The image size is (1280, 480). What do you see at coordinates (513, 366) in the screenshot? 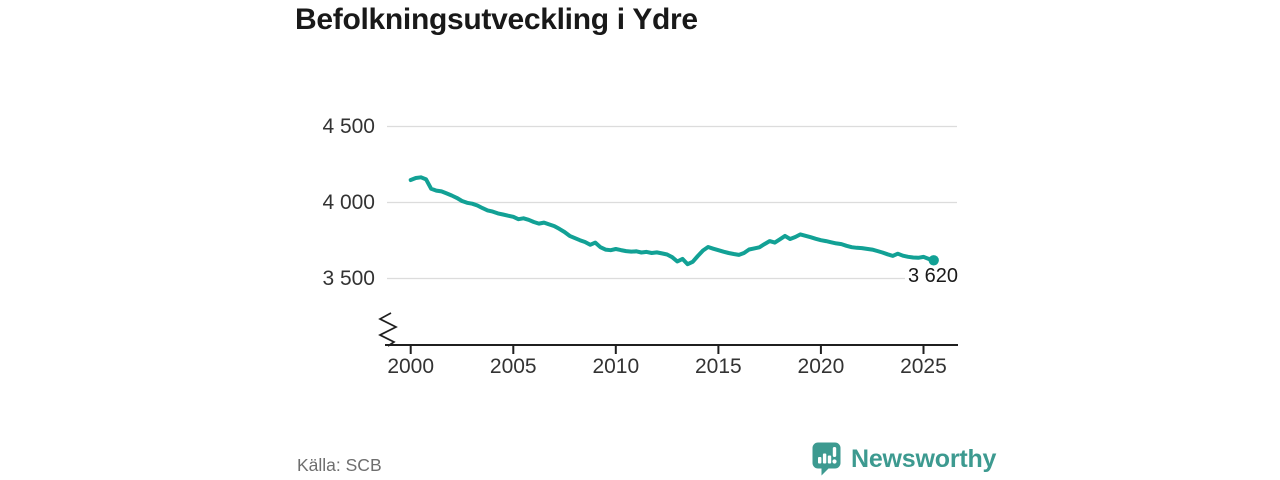
I see `x-tick-label: 2005` at bounding box center [513, 366].